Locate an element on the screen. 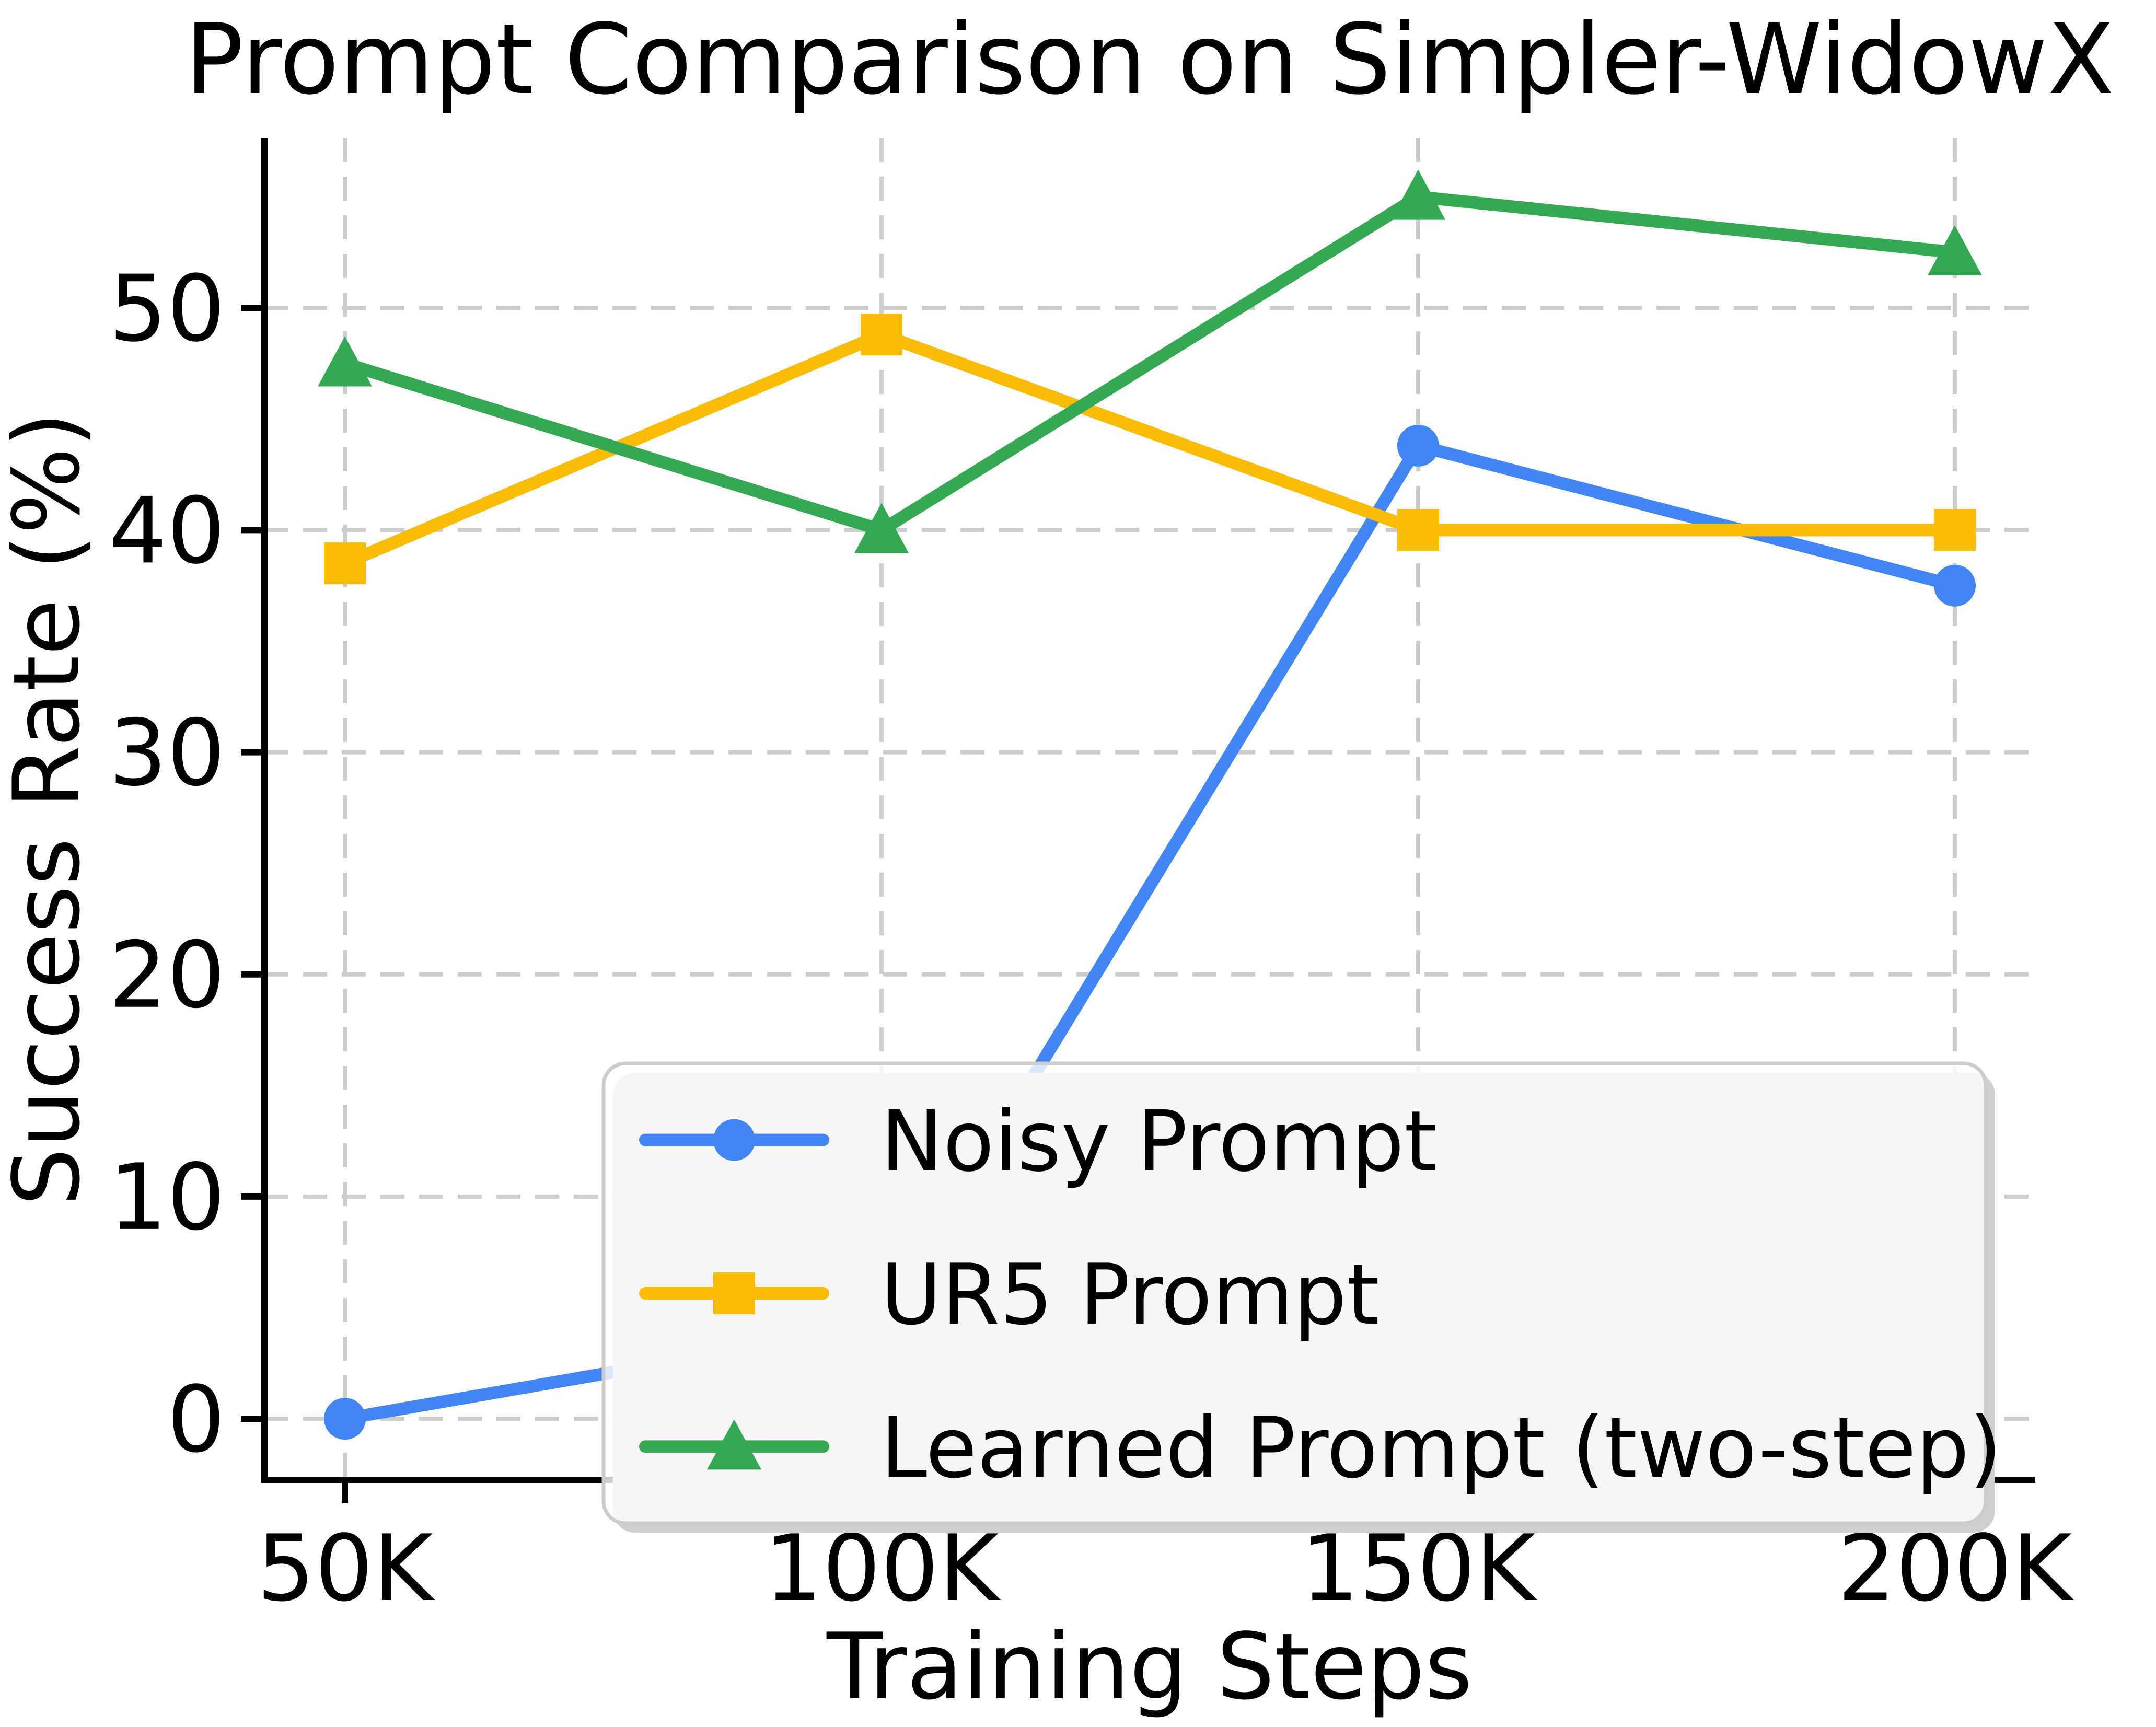  marker-noisy-prompt-200K is located at coordinates (1954, 585).